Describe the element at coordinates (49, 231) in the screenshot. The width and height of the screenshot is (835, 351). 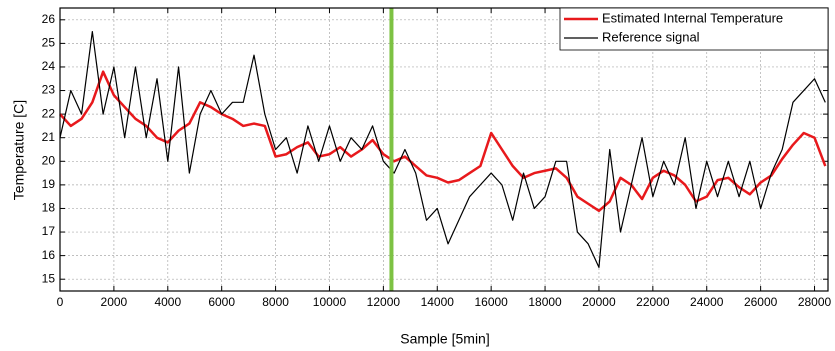
I see `y-tick-label: 17` at that location.